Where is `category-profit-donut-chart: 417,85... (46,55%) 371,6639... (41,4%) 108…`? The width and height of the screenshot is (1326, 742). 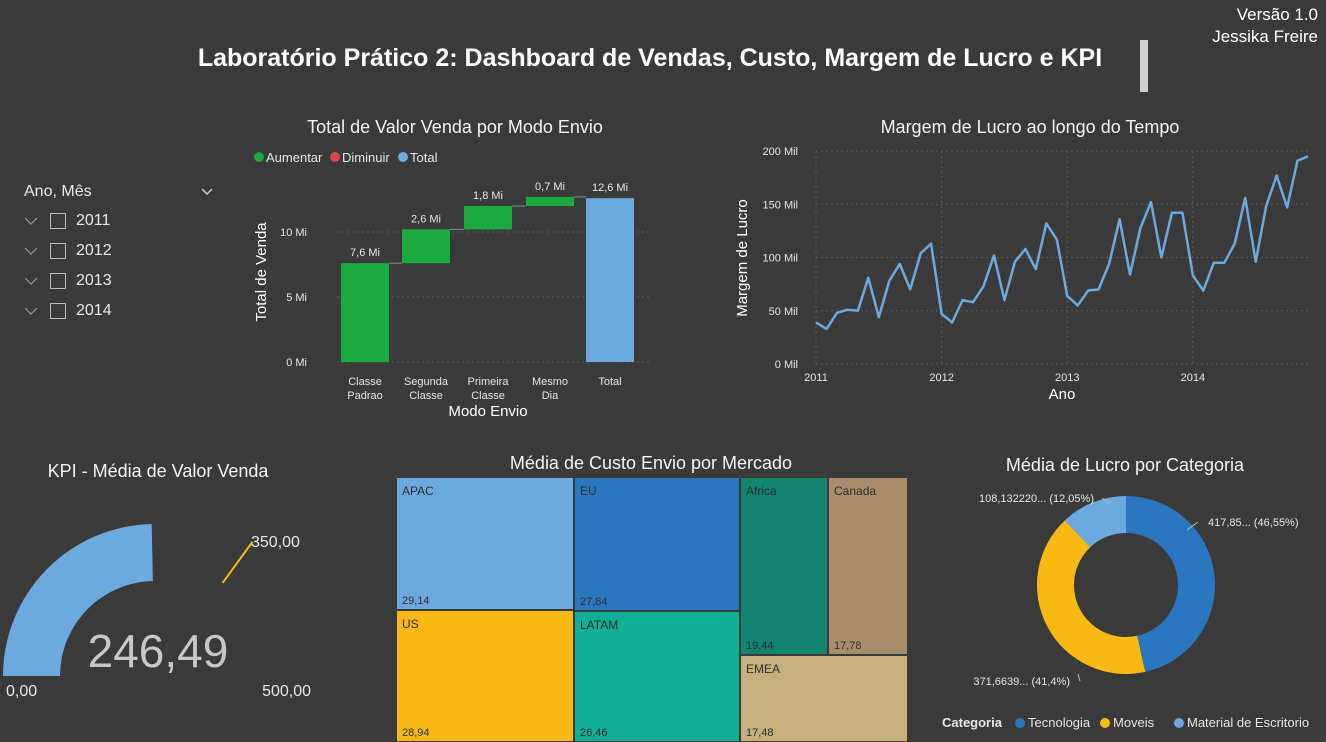 category-profit-donut-chart: 417,85... (46,55%) 371,6639... (41,4%) 108… is located at coordinates (1128, 610).